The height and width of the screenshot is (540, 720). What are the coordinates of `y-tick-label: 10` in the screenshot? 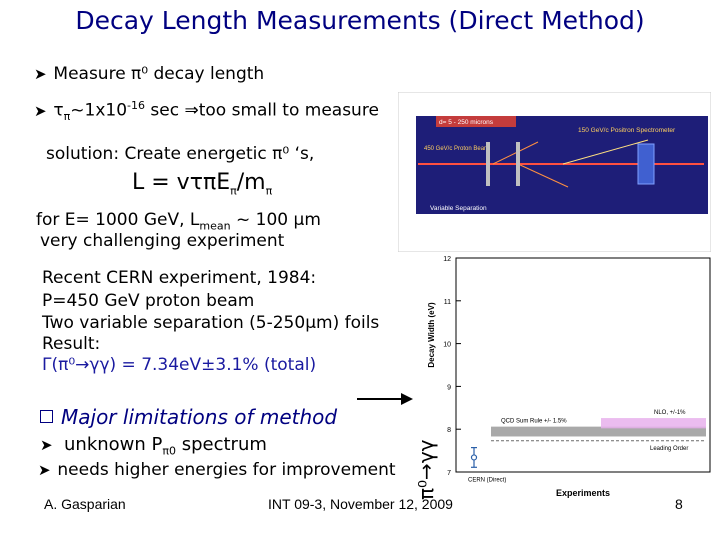 It's located at (447, 345).